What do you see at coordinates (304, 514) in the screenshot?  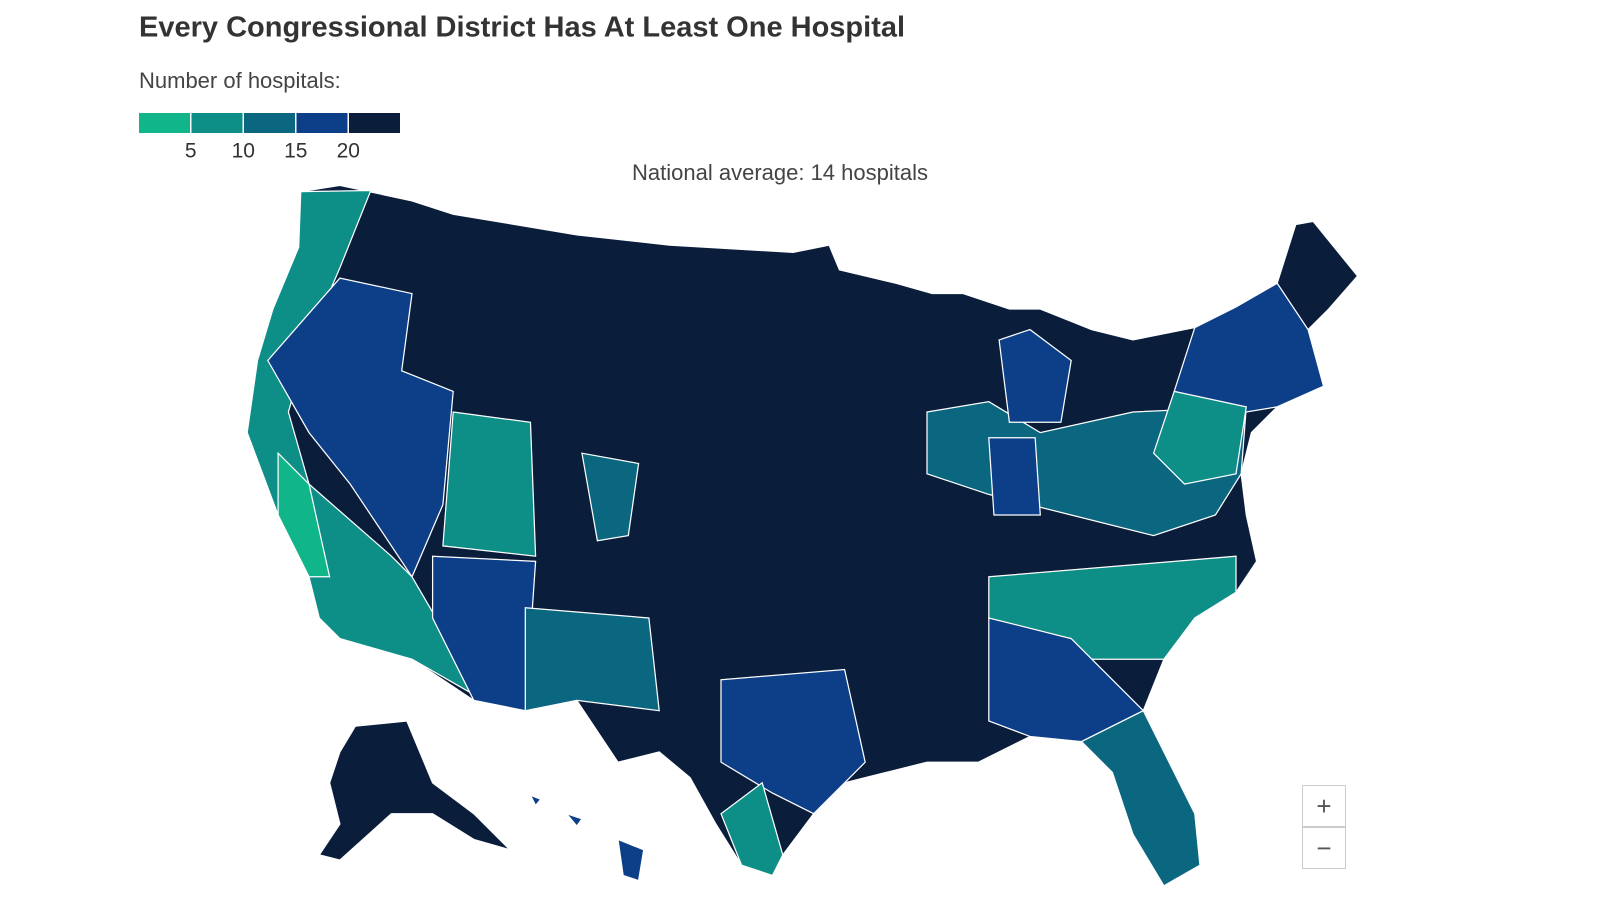 I see `ca-inland` at bounding box center [304, 514].